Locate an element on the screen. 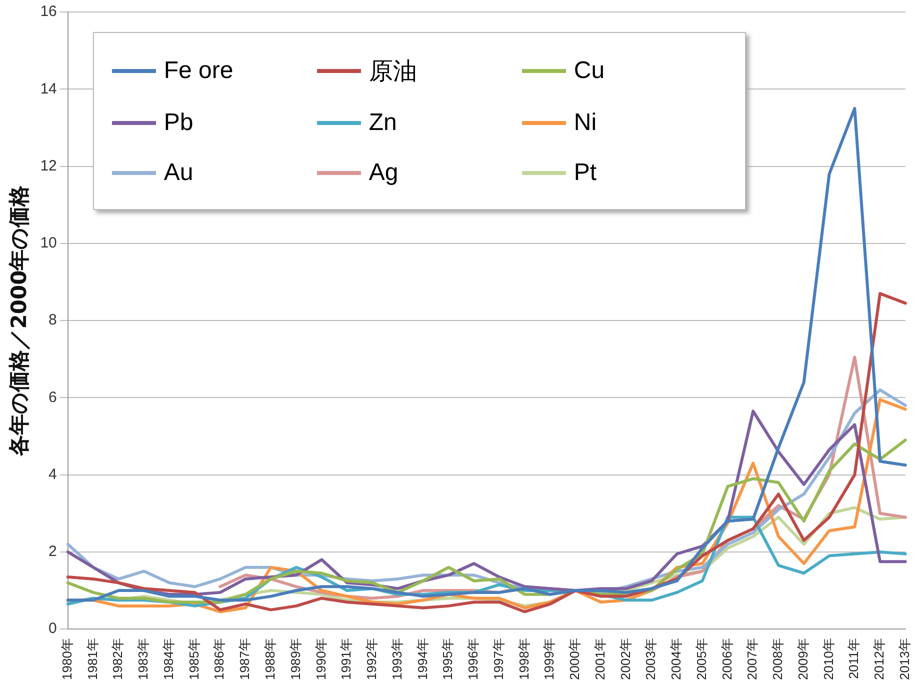 The image size is (924, 683). legend-label: Zn is located at coordinates (382, 123).